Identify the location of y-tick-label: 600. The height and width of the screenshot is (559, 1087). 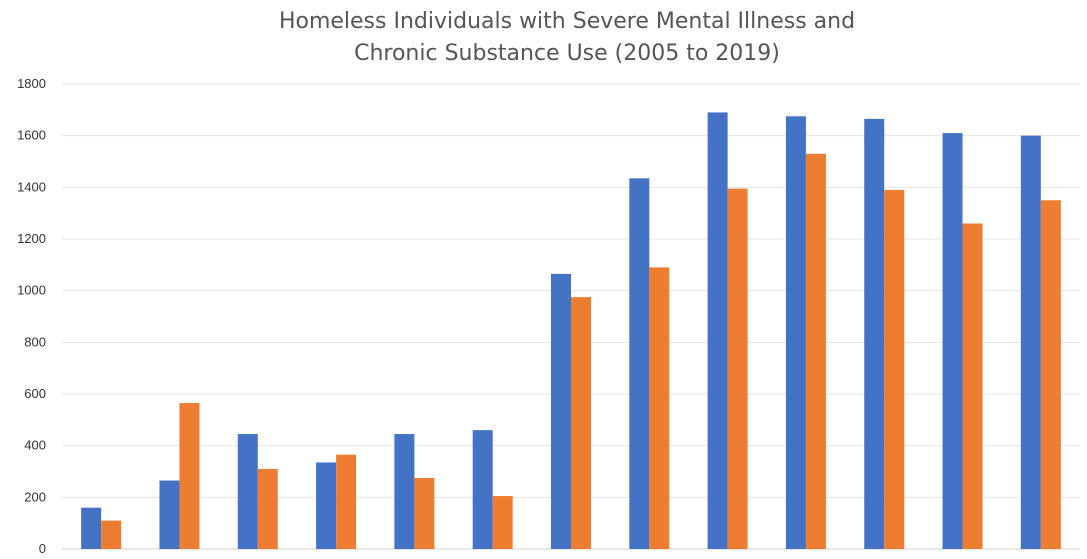
(35, 393).